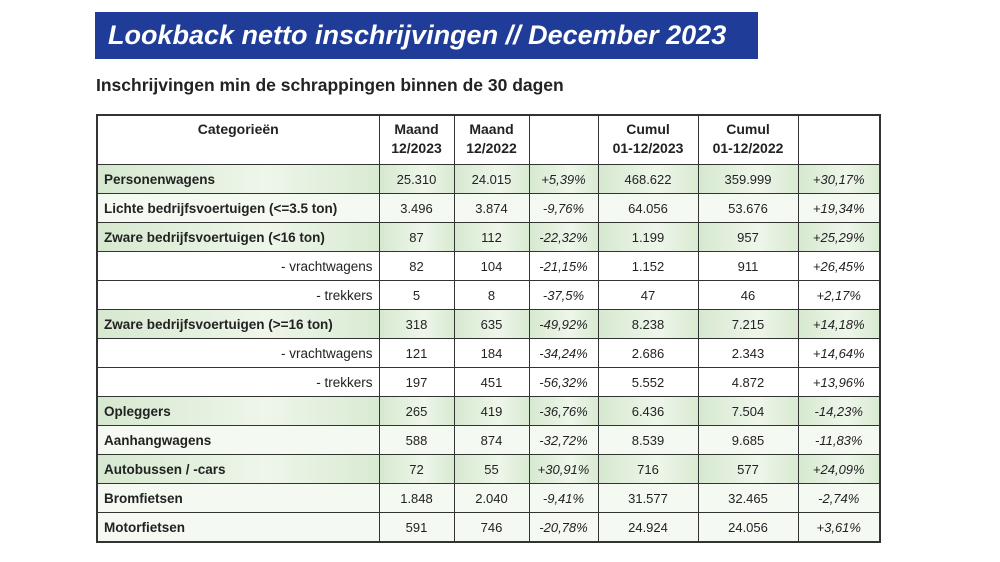 Image resolution: width=1000 pixels, height=562 pixels. Describe the element at coordinates (416, 237) in the screenshot. I see `value-cell: 87` at that location.